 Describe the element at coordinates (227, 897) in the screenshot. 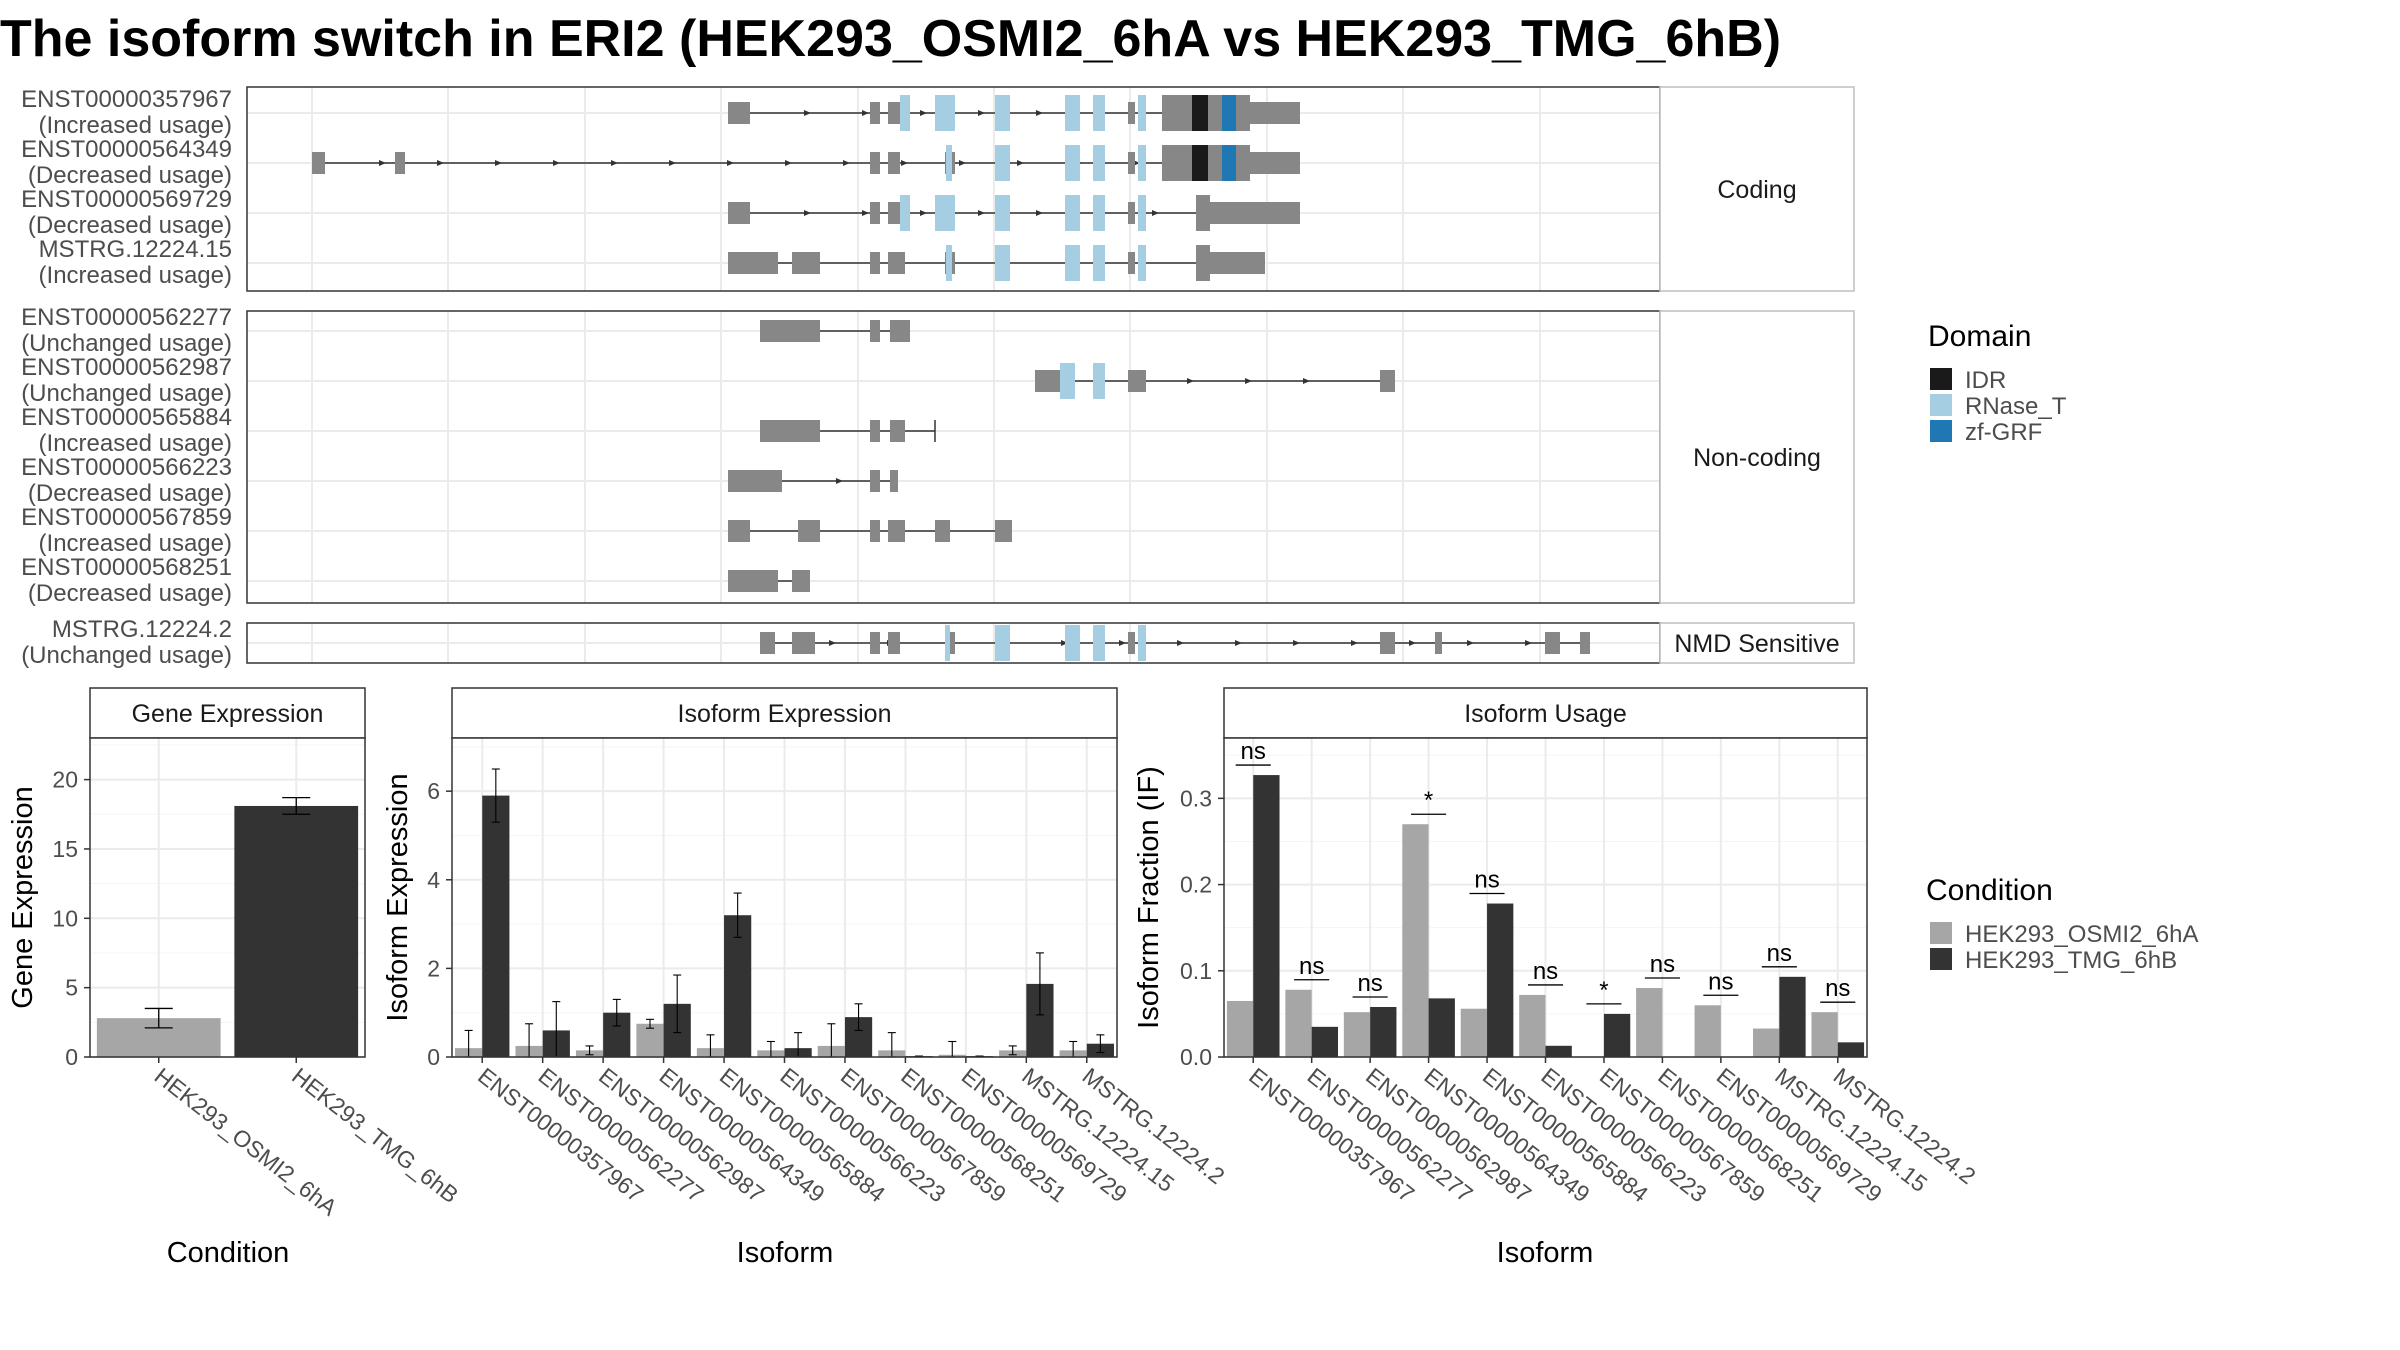

I see `plot-border` at that location.